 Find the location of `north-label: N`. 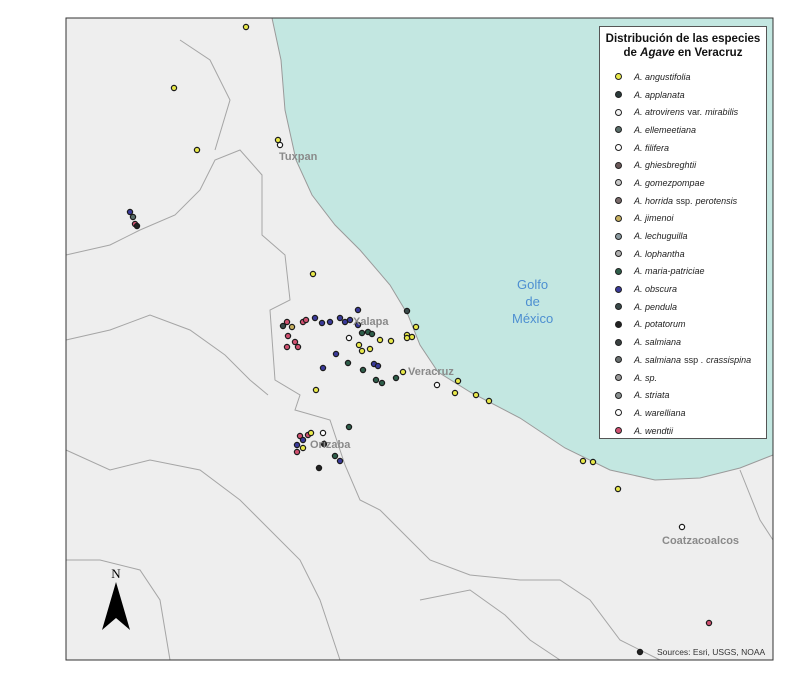

north-label: N is located at coordinates (116, 573).